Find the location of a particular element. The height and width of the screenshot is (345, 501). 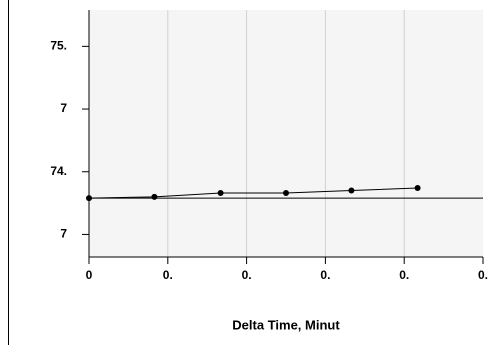

x-axis-title: Delta Time, Minut is located at coordinates (286, 324).